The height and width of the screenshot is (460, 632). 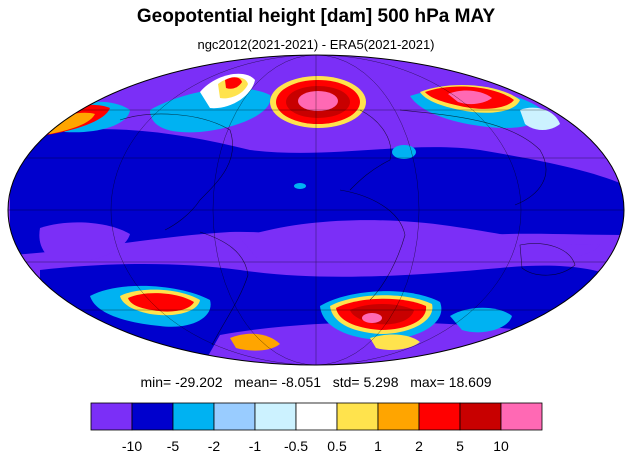 What do you see at coordinates (176, 172) in the screenshot?
I see `coastline-north-america` at bounding box center [176, 172].